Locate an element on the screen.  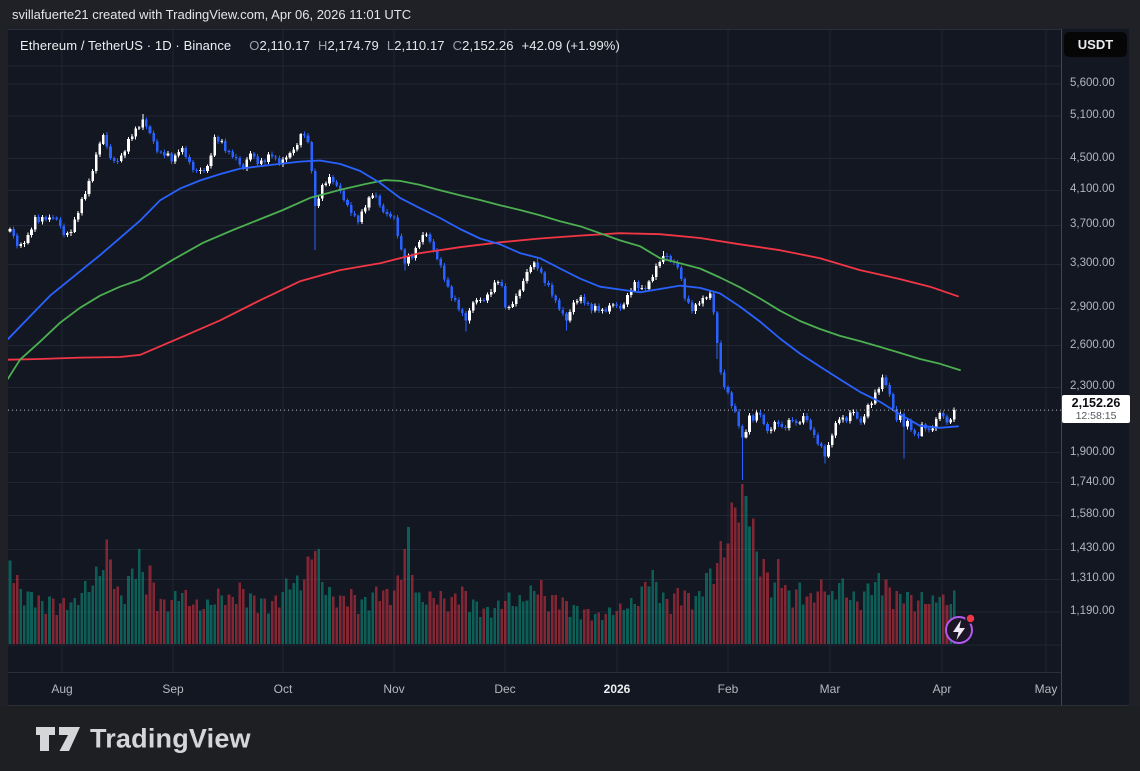
price-axis-label: 5,600.00 is located at coordinates (1092, 82).